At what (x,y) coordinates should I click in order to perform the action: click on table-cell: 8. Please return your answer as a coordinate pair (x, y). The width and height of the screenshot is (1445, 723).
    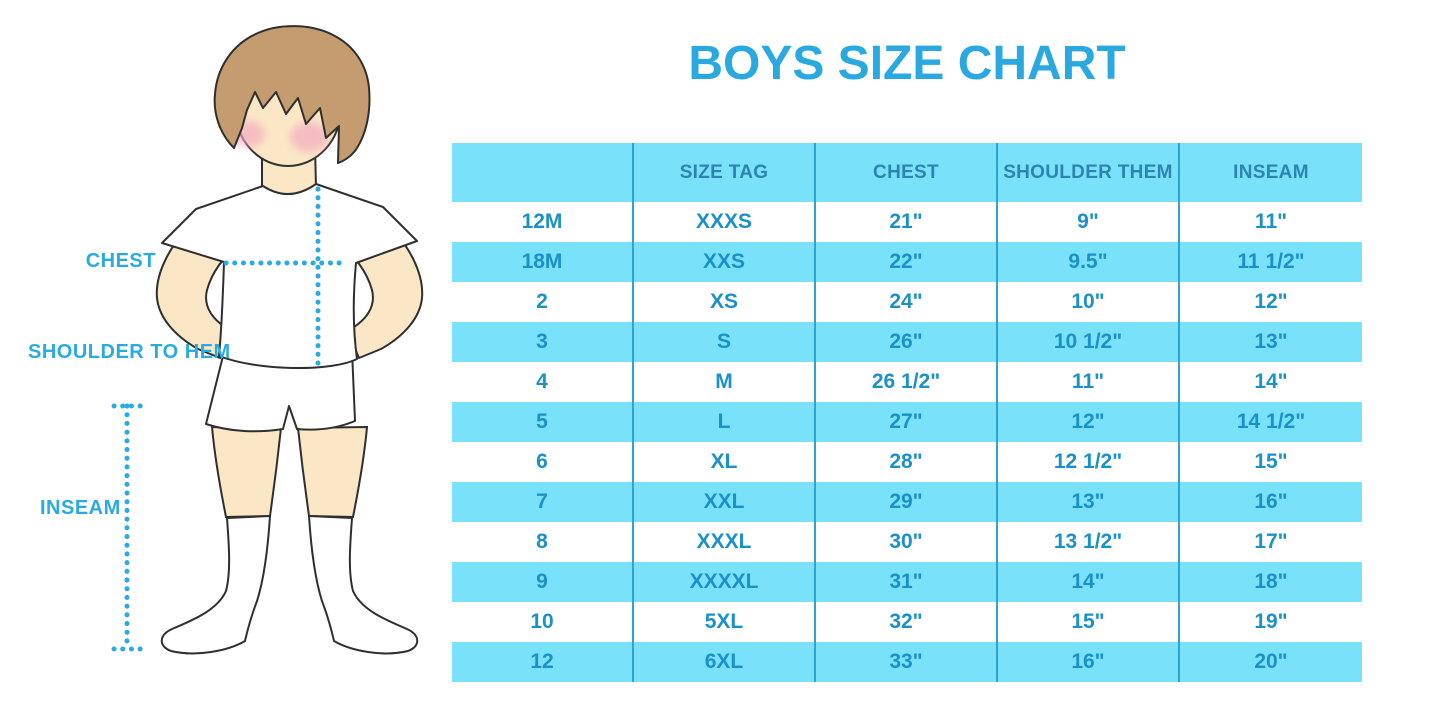
    Looking at the image, I should click on (543, 542).